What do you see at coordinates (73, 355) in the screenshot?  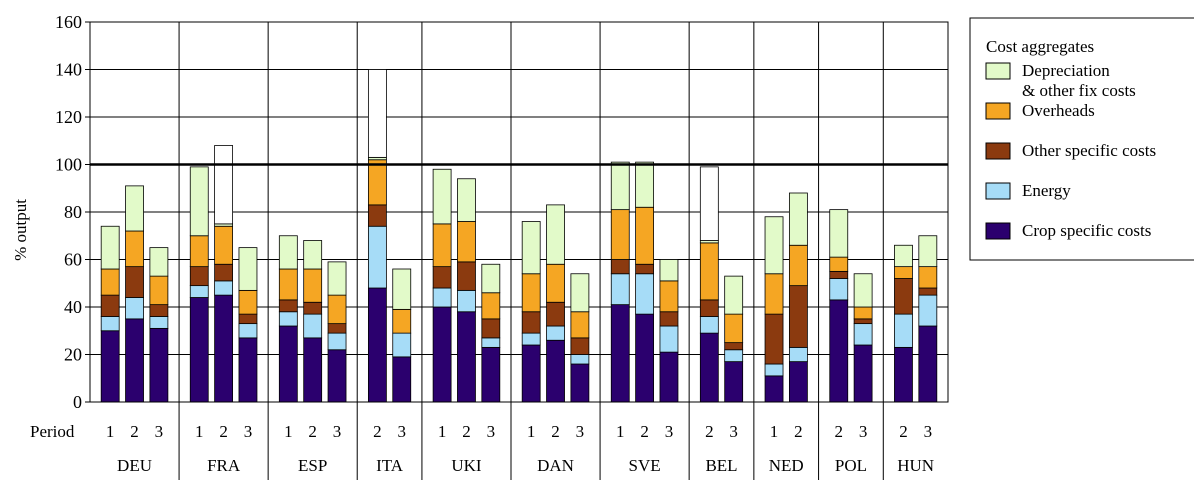 I see `y-tick-label: 20` at bounding box center [73, 355].